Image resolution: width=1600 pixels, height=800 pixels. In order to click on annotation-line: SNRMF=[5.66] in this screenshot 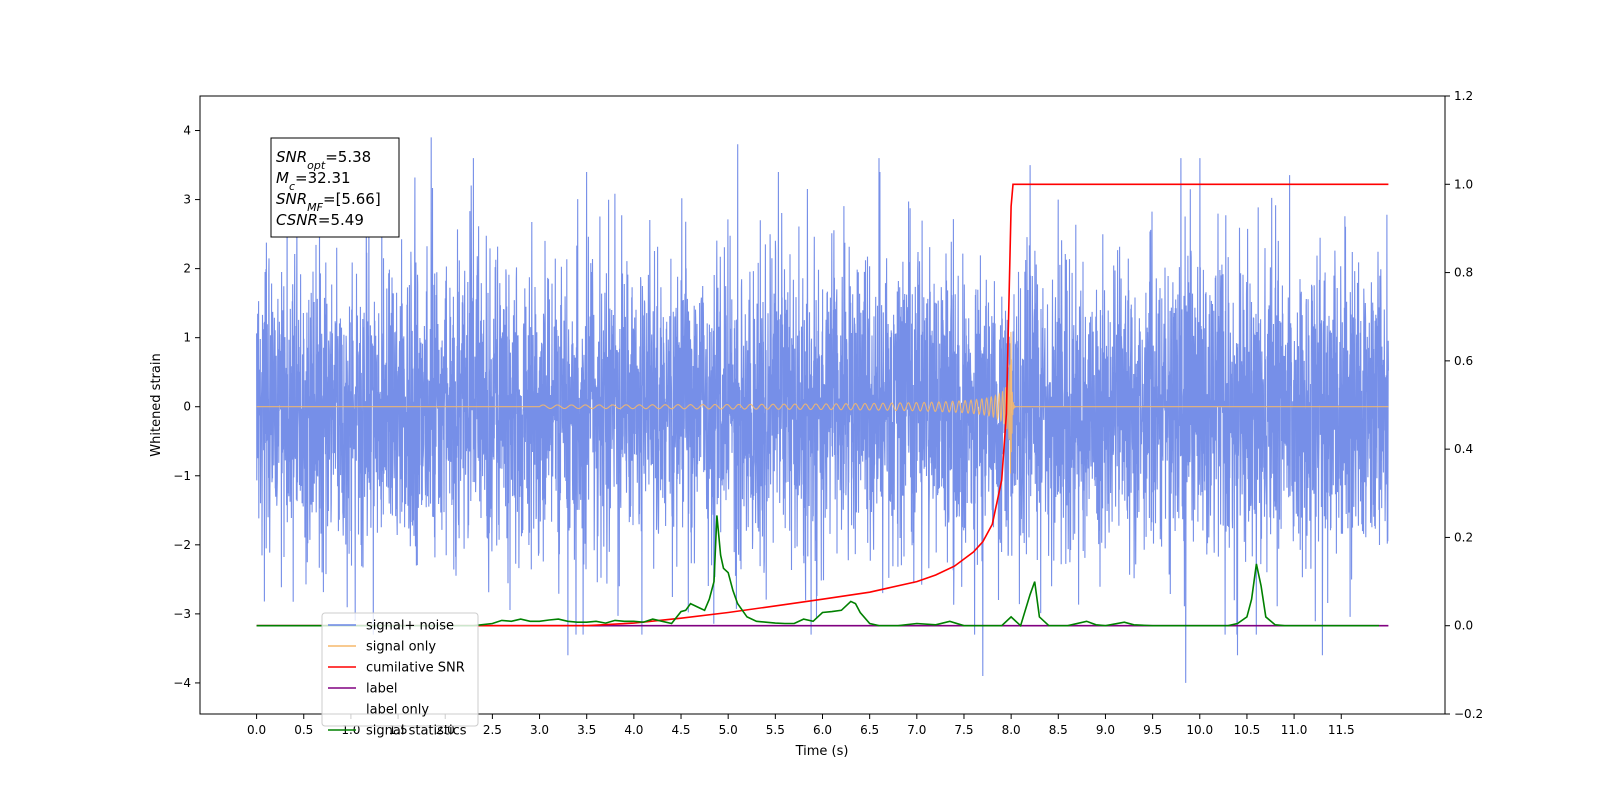, I will do `click(328, 202)`.